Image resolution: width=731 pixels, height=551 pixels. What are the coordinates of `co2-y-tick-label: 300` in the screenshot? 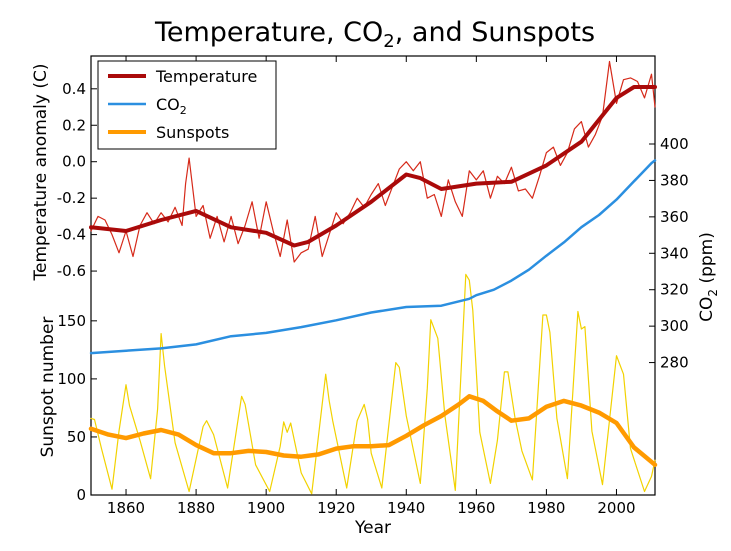 It's located at (674, 326).